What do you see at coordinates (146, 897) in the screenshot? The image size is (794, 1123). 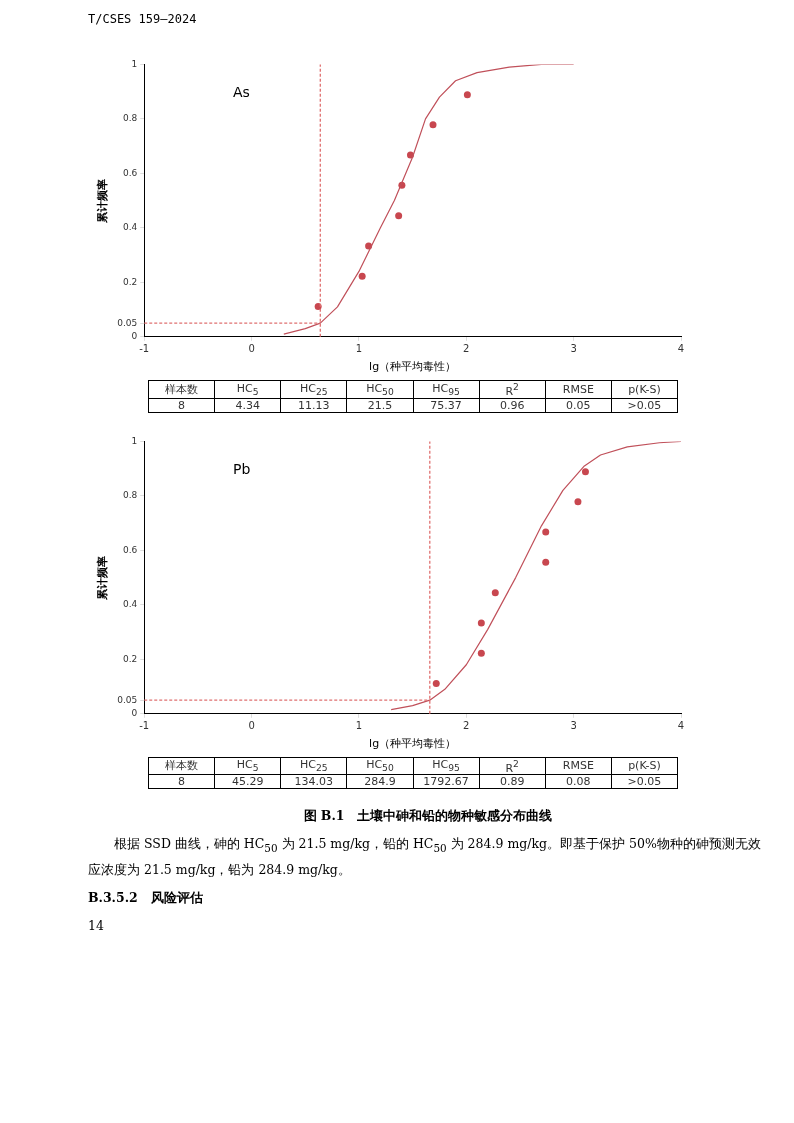 I see `text: B.3.5.2 风险评估` at bounding box center [146, 897].